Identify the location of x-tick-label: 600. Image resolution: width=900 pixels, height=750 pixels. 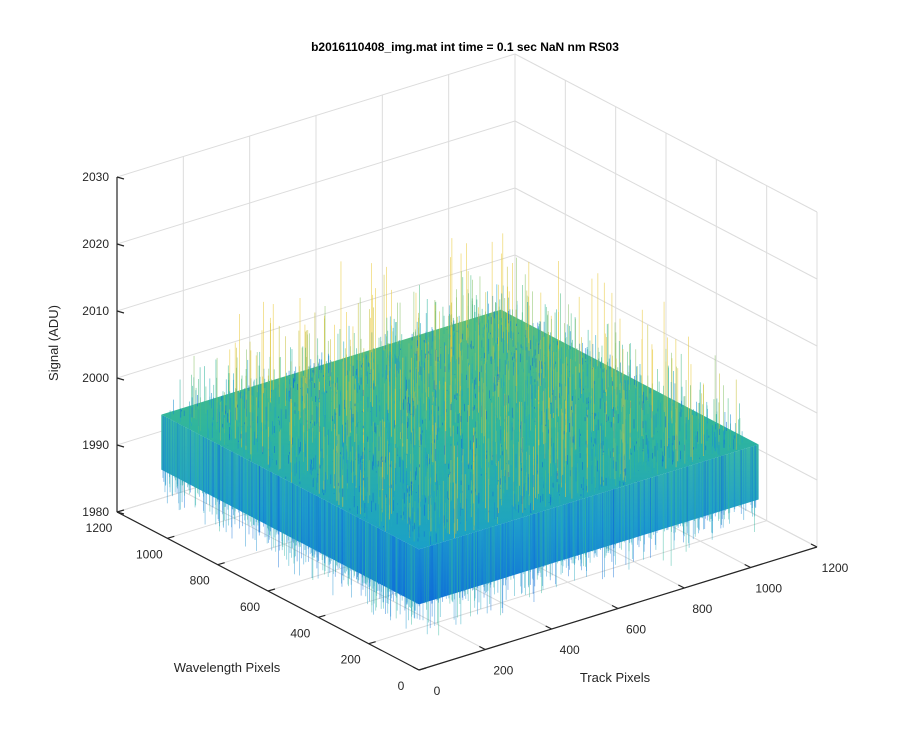
(636, 630).